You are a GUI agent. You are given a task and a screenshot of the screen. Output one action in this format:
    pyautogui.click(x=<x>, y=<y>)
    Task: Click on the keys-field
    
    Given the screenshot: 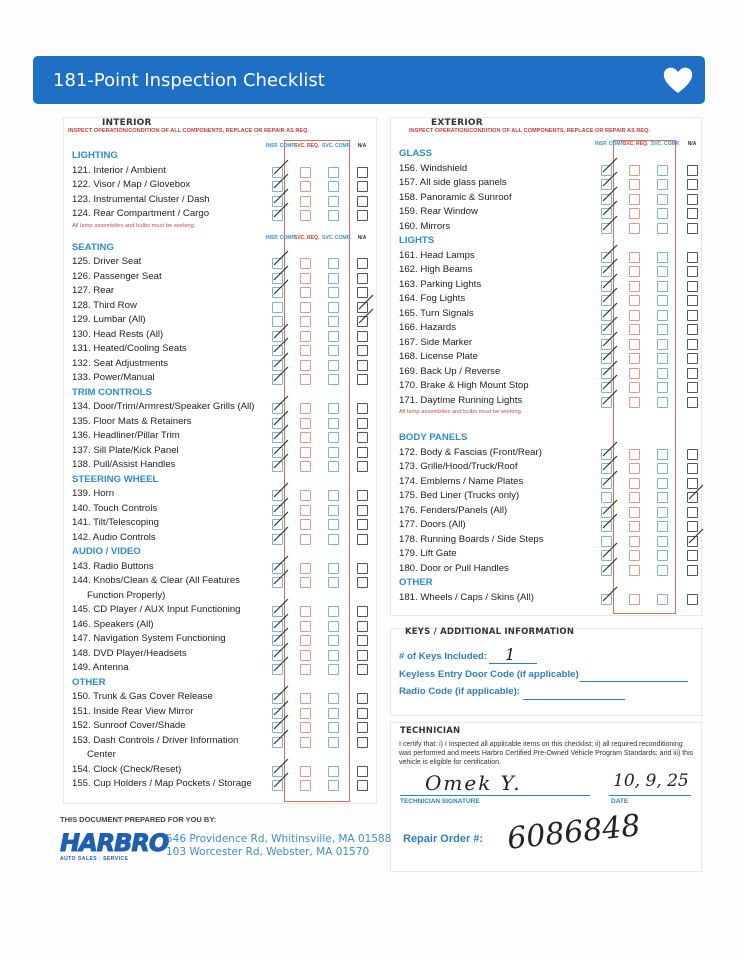 What is the action you would take?
    pyautogui.click(x=513, y=663)
    